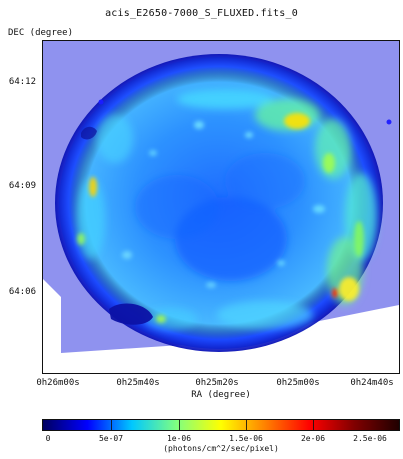 This screenshot has height=459, width=403. What do you see at coordinates (41, 33) in the screenshot?
I see `y-axis-title: DEC (degree)` at bounding box center [41, 33].